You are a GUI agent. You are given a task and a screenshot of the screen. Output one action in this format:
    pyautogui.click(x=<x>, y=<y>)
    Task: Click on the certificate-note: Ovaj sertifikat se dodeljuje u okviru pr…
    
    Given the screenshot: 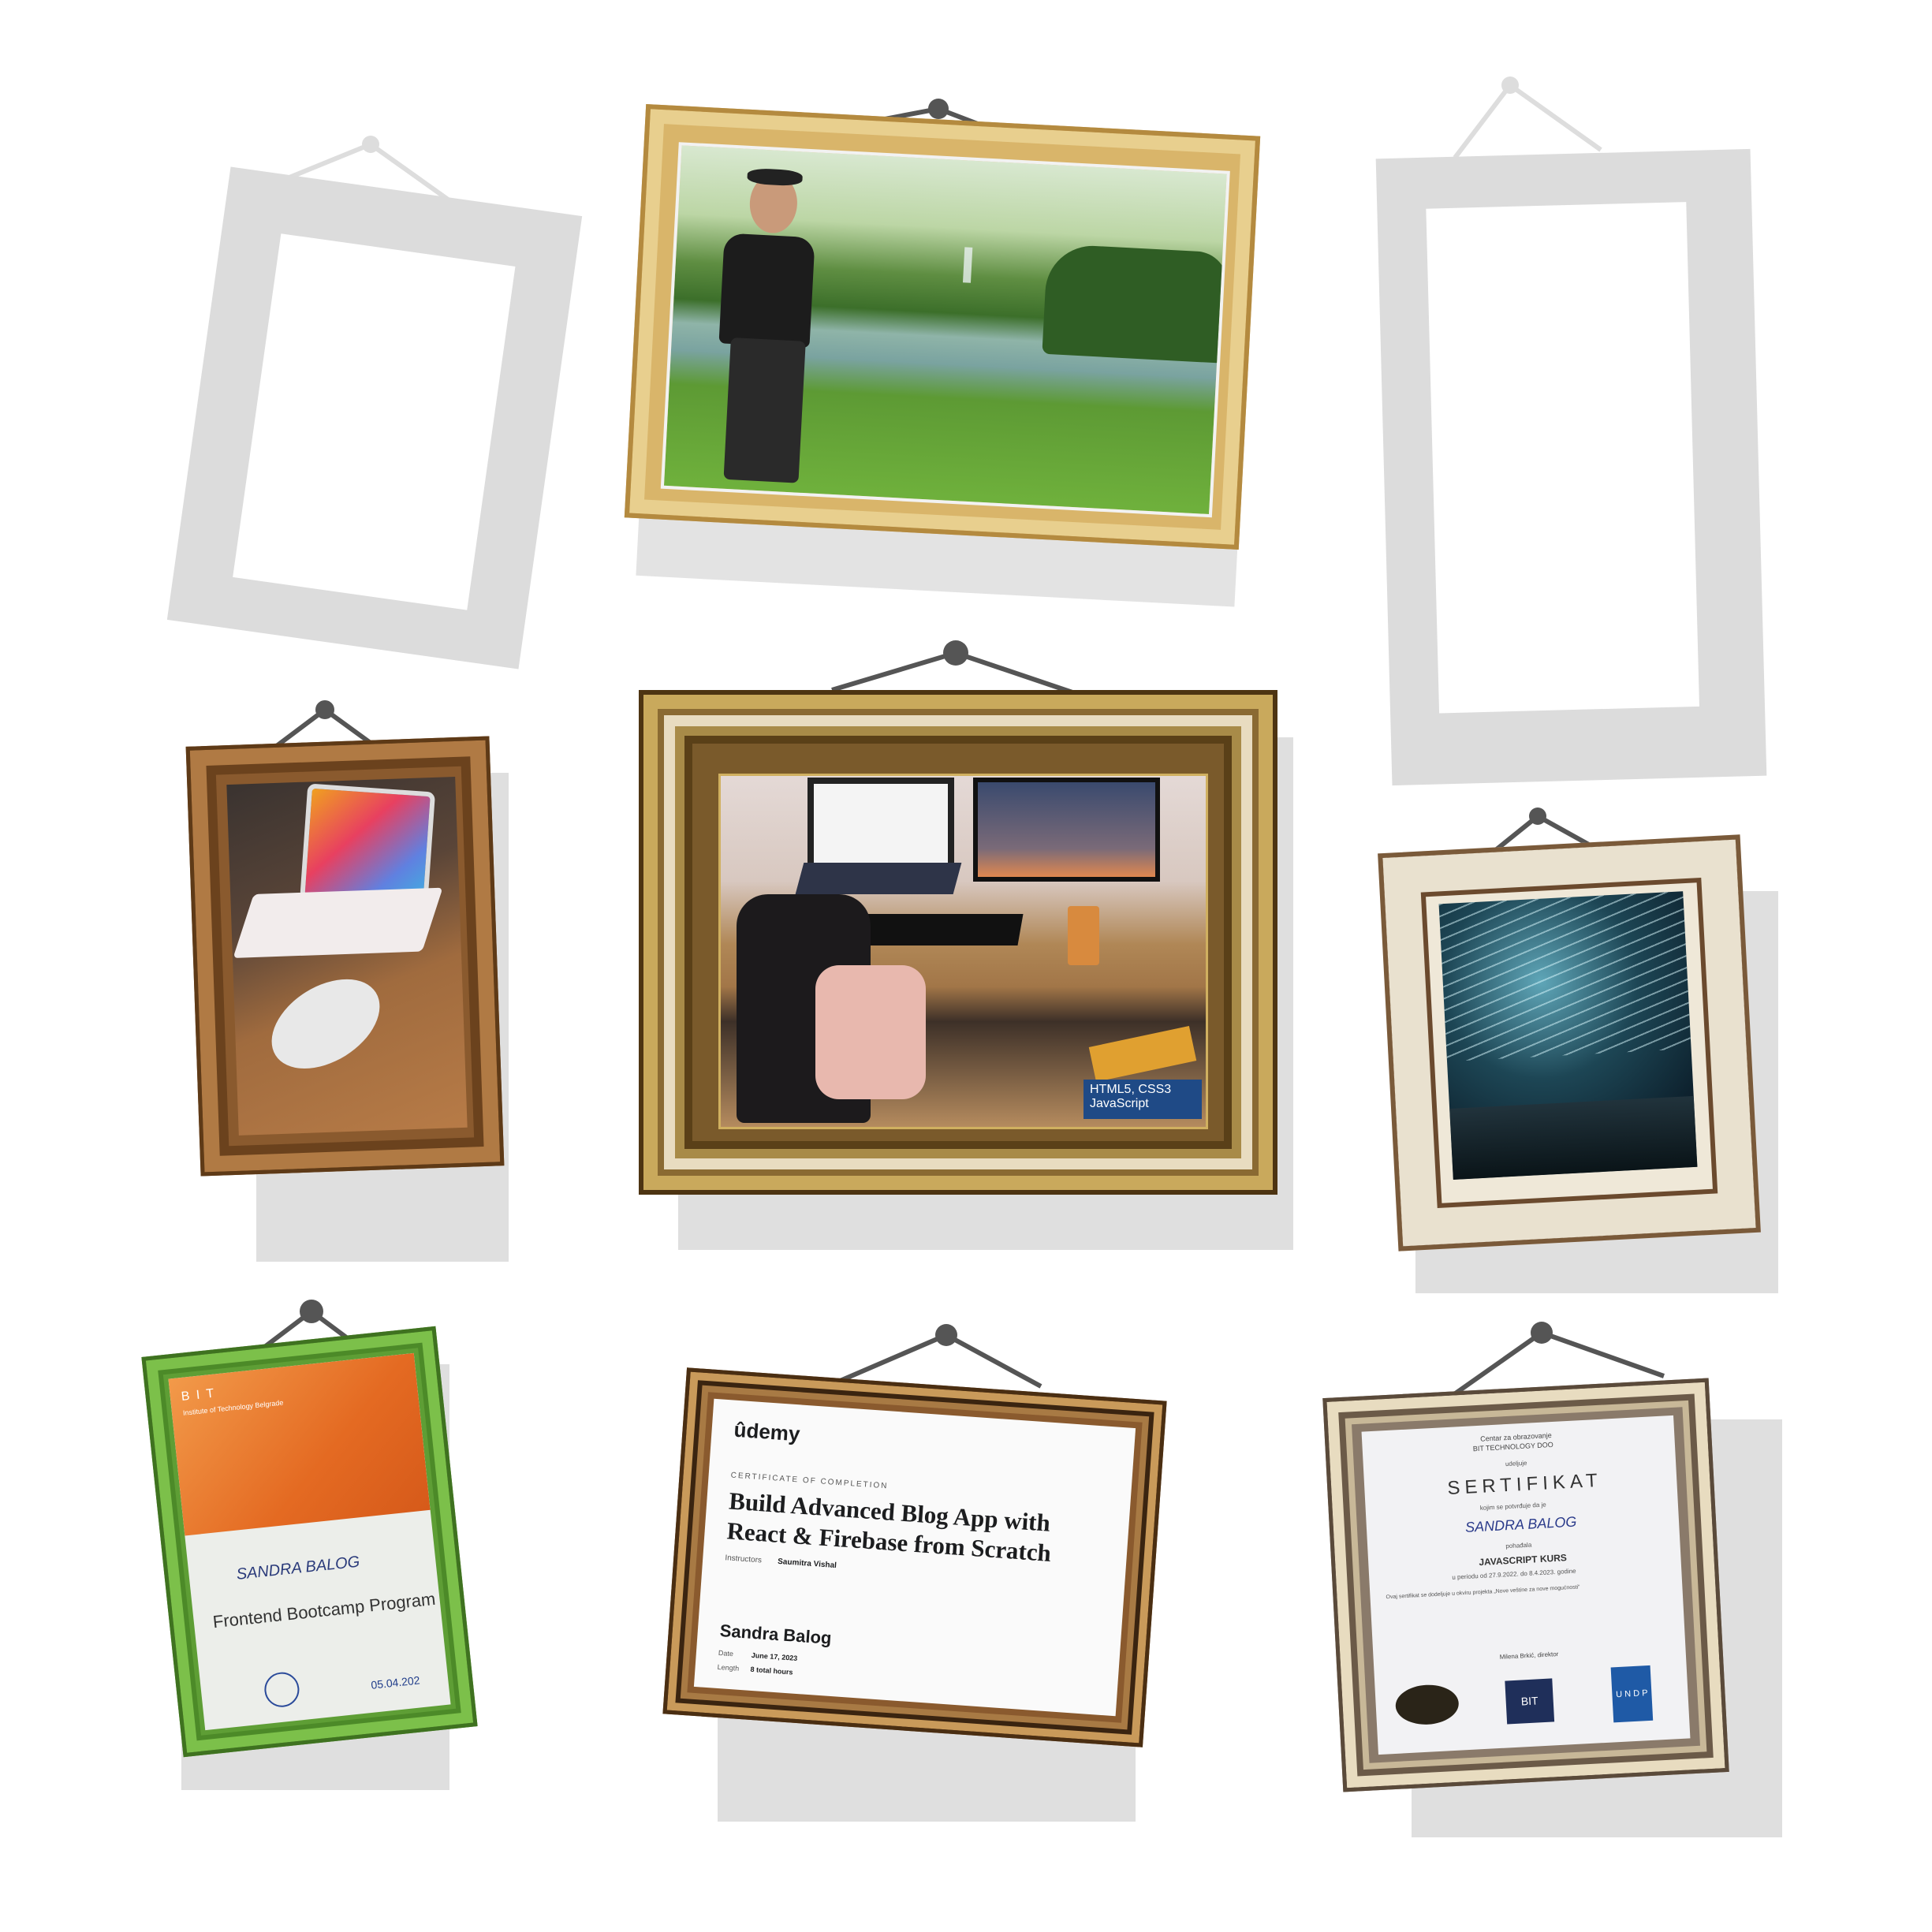 What is the action you would take?
    pyautogui.click(x=1483, y=1592)
    